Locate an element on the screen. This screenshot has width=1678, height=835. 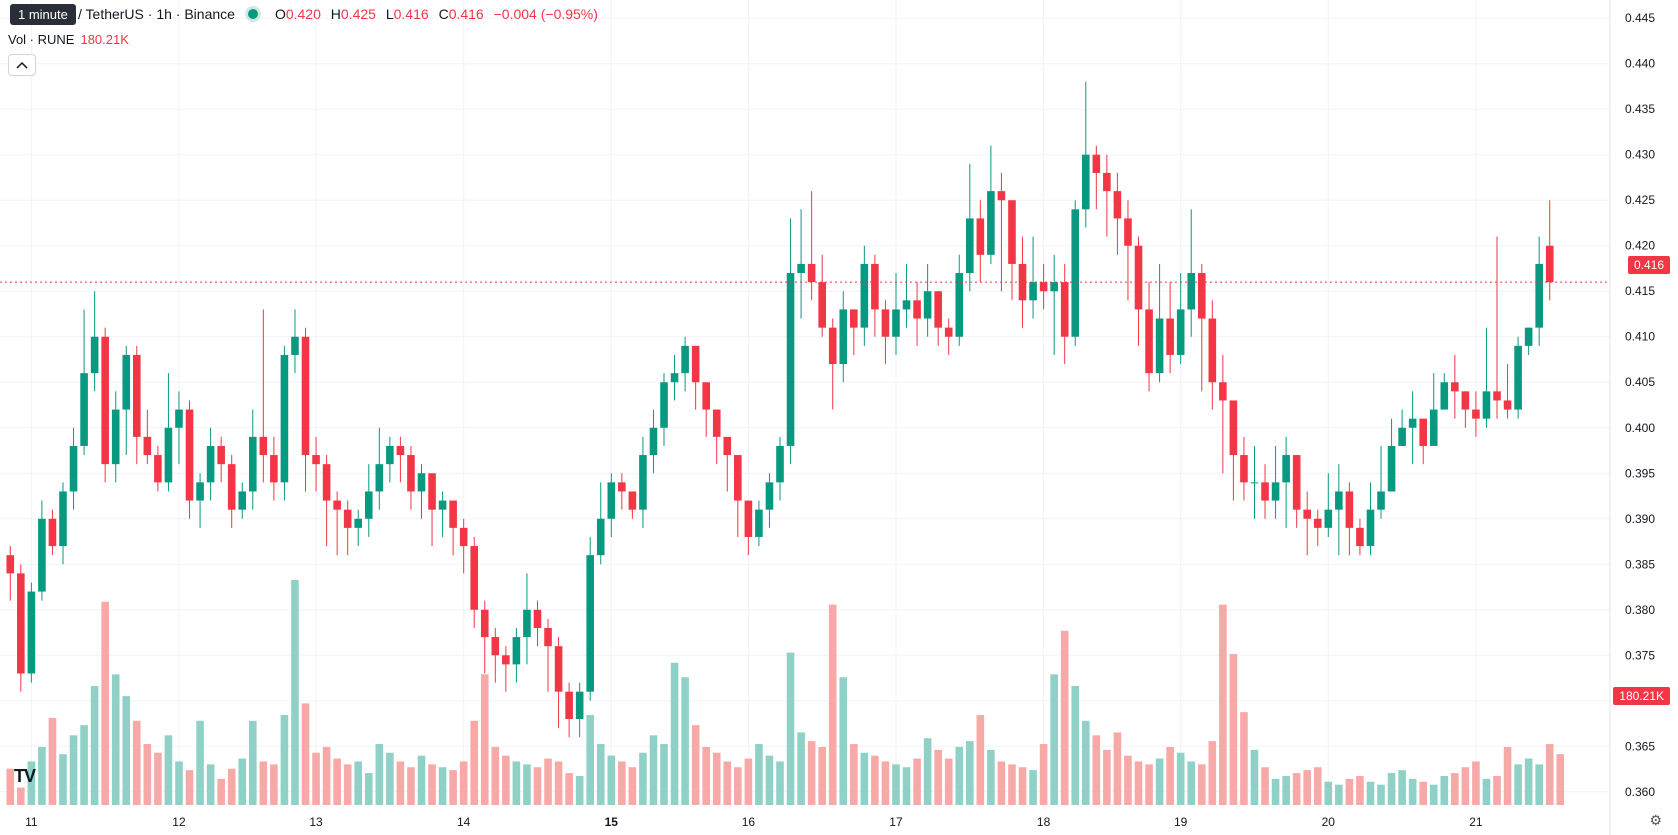
price-tick-label: 0.435 is located at coordinates (1640, 109).